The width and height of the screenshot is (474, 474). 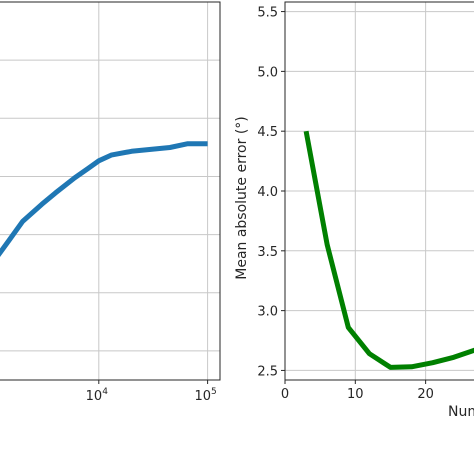 I want to click on left-series-line, so click(x=104, y=199).